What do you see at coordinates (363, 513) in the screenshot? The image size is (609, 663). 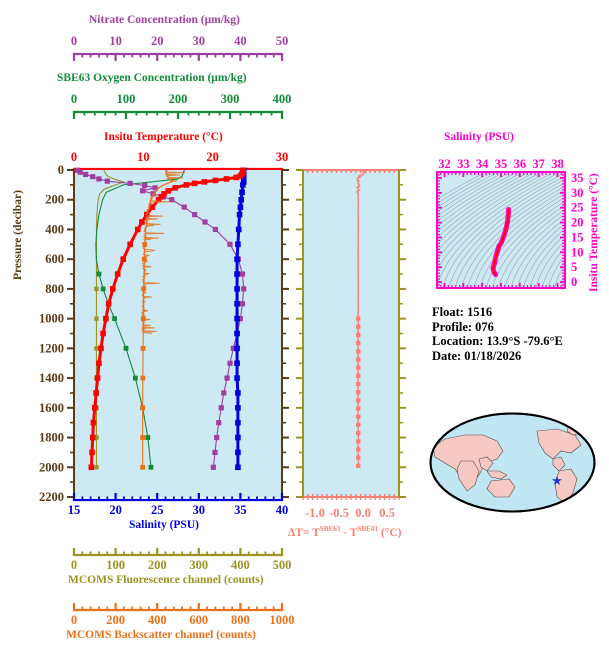 I see `svg-text: 0.0` at bounding box center [363, 513].